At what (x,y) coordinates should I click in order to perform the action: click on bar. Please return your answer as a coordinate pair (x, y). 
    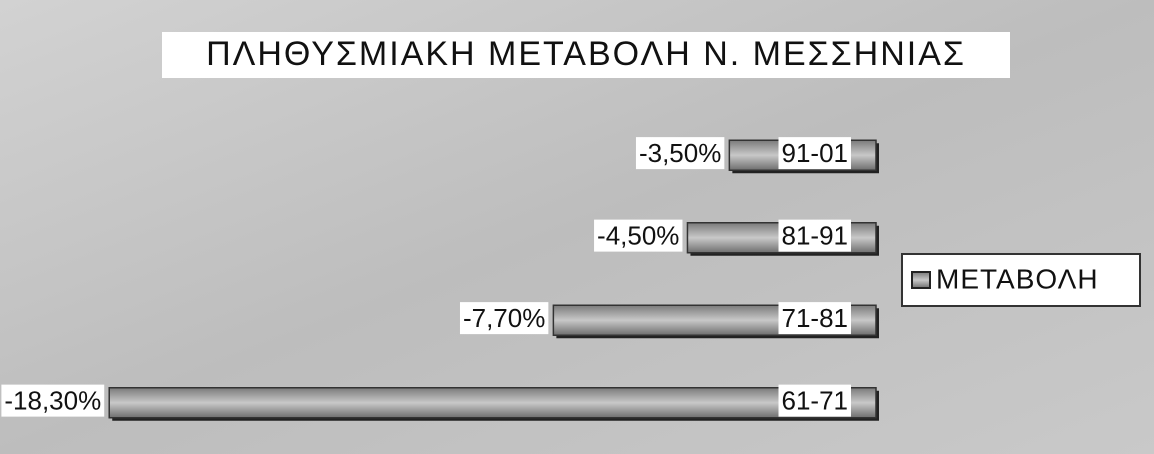
    Looking at the image, I should click on (492, 403).